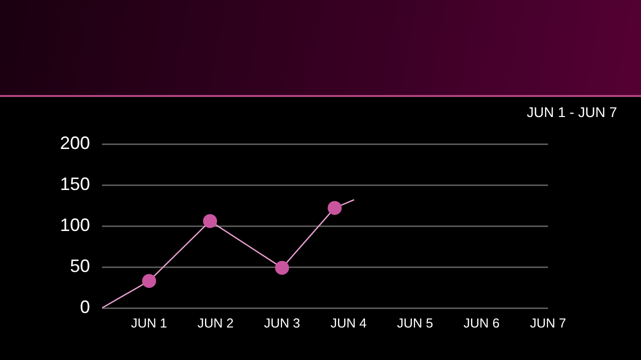 The width and height of the screenshot is (641, 360). I want to click on x-tick-label: JUN 3, so click(282, 322).